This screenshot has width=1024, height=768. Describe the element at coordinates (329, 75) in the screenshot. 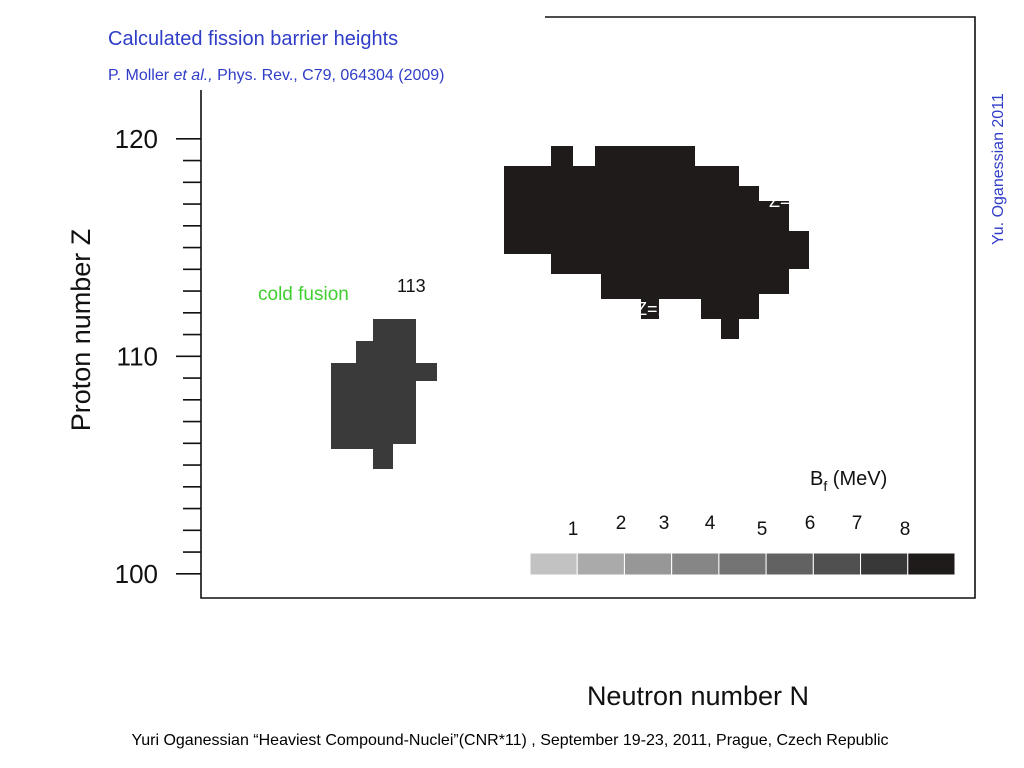

I see `reference-journal: Phys. Rev., C79, 064304 (2009)` at that location.